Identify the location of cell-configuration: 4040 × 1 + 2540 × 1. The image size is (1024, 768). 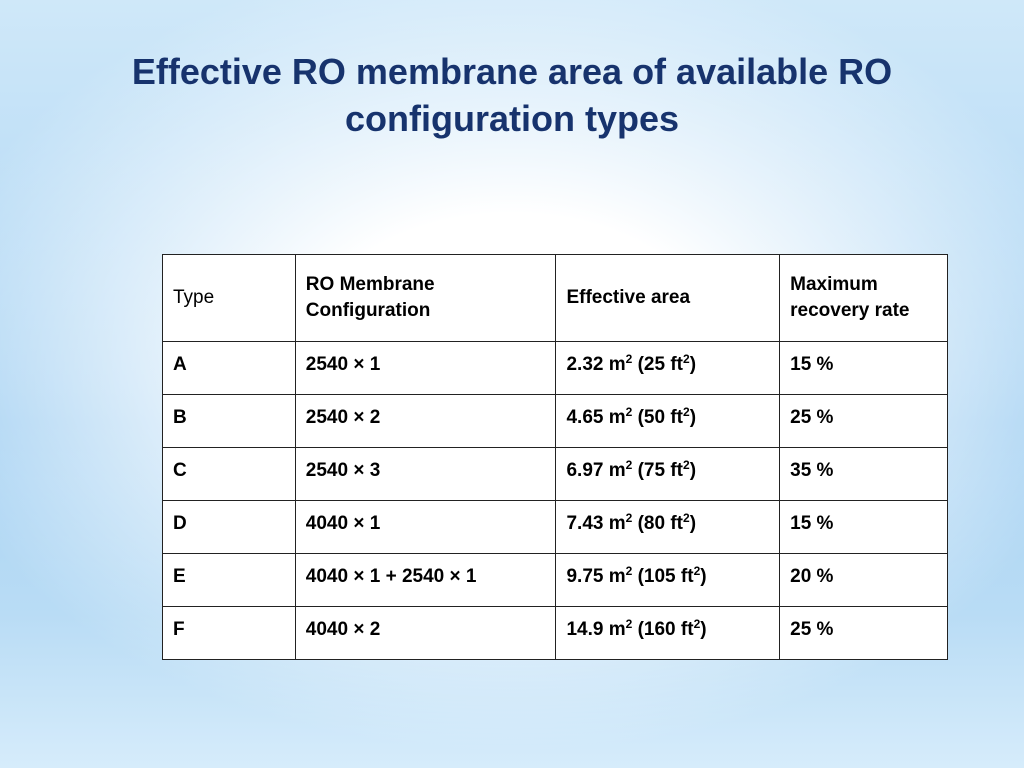
(425, 580).